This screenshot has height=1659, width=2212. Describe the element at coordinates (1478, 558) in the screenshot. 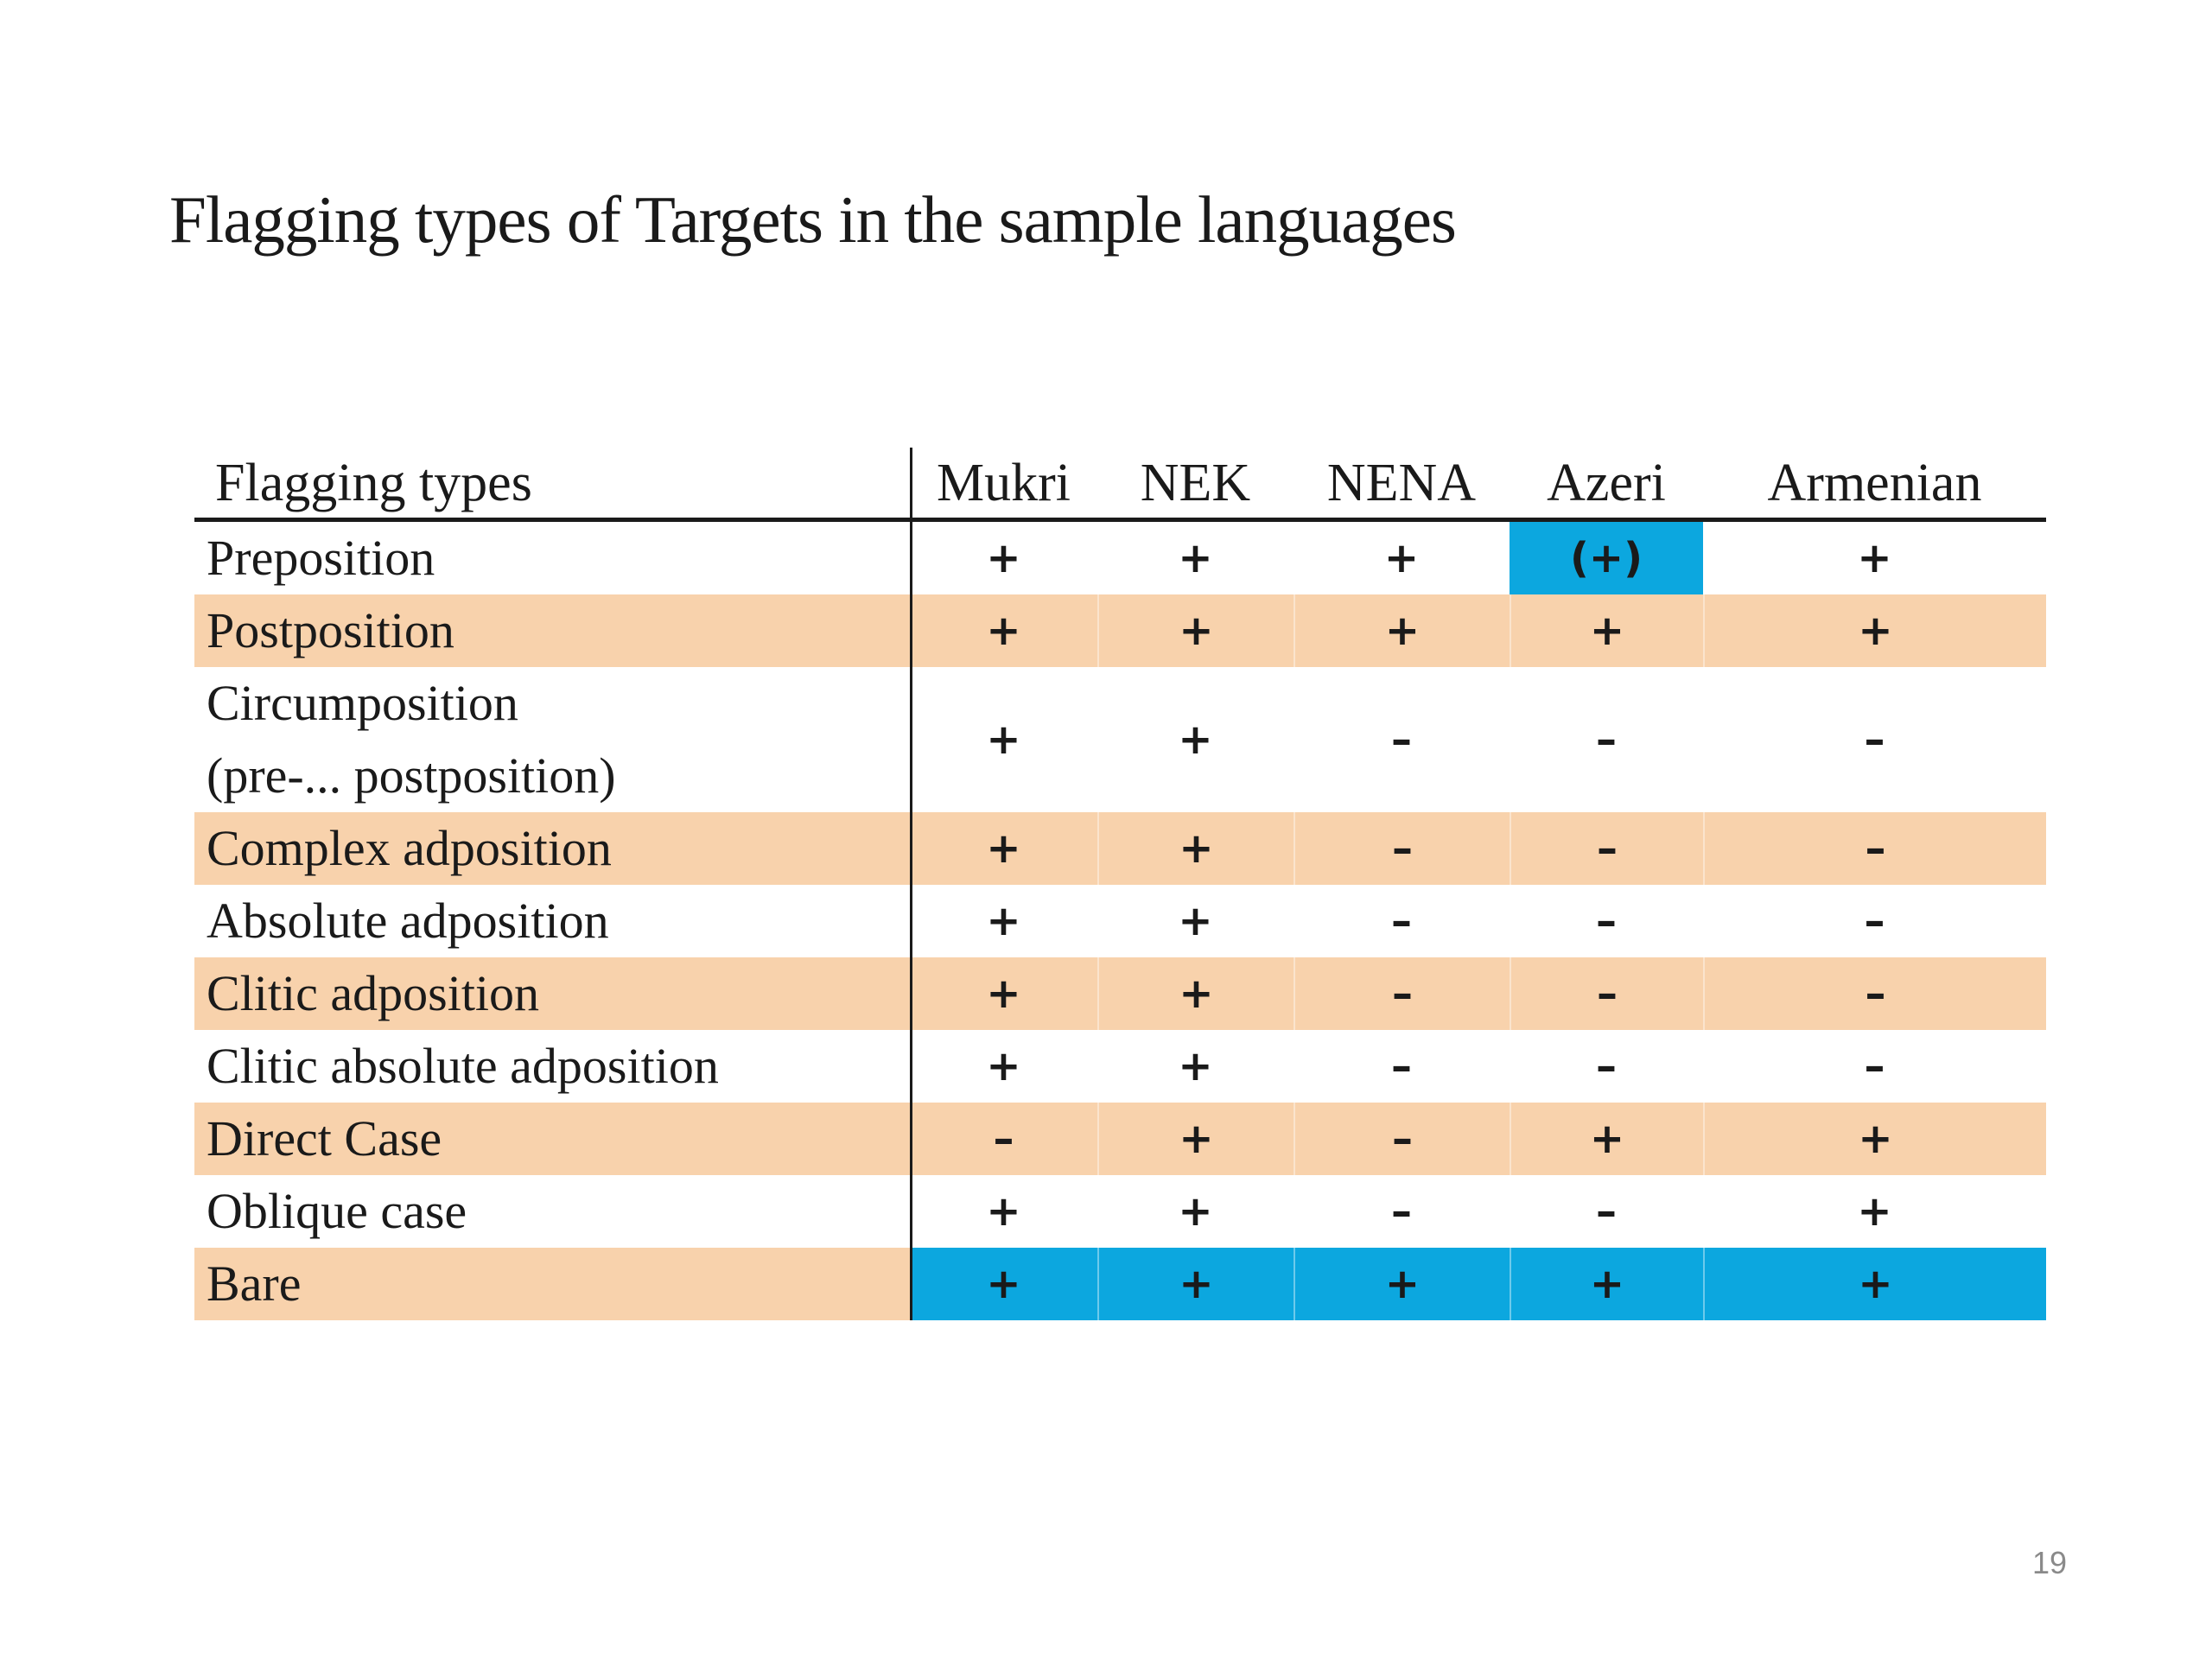

I see `row-cells: + + + (+) +` at that location.